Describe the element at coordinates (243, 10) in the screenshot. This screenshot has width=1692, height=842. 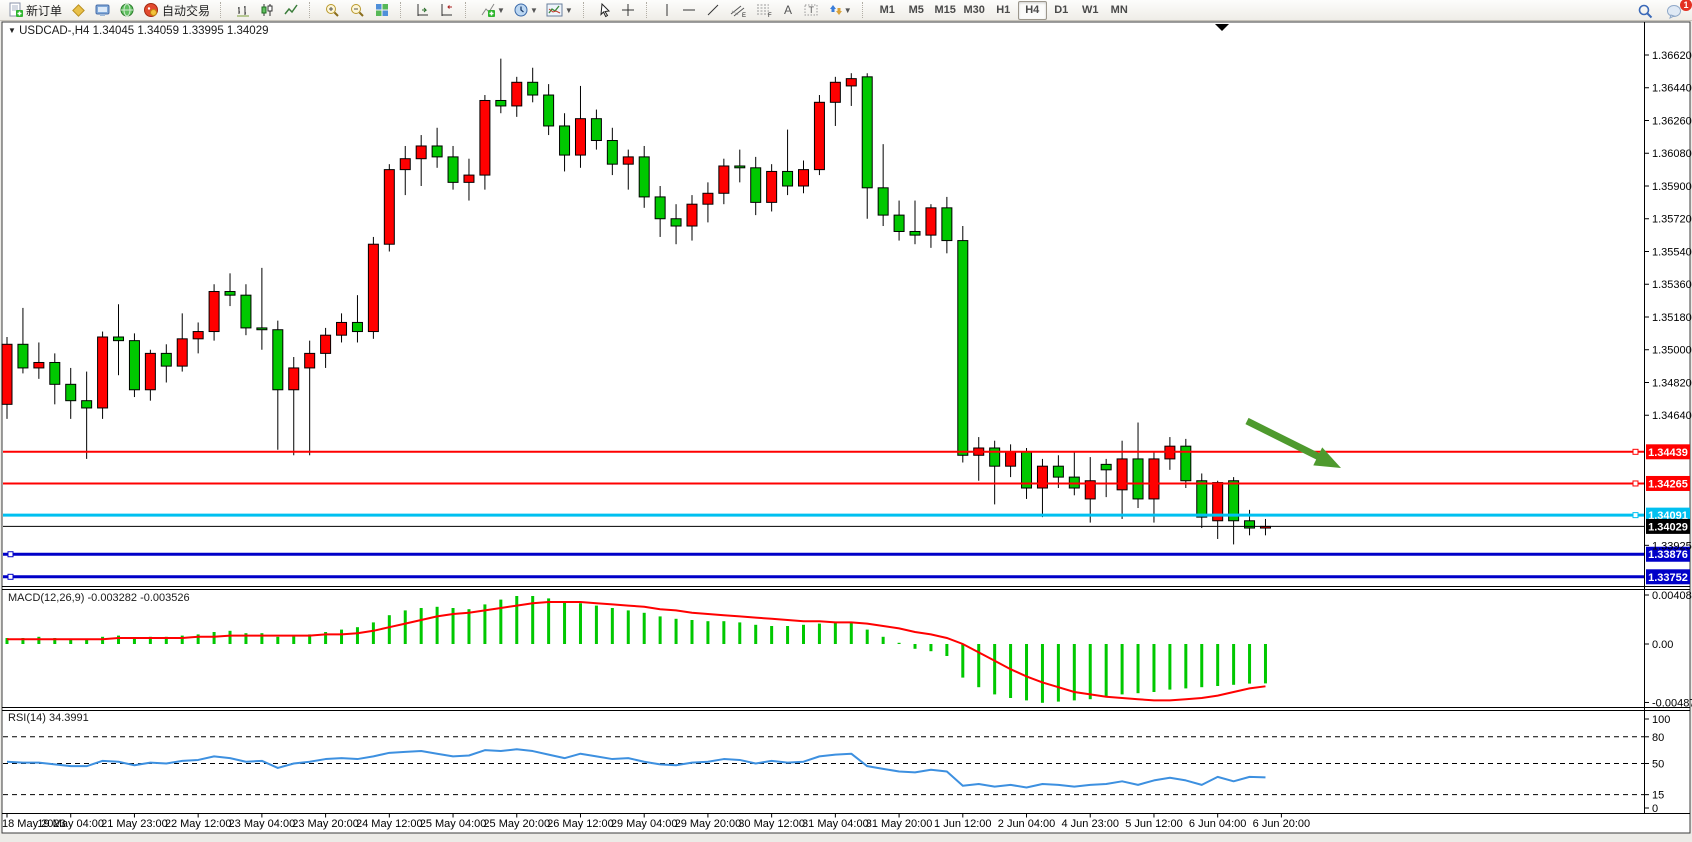
I see `bar-chart-mode-button` at that location.